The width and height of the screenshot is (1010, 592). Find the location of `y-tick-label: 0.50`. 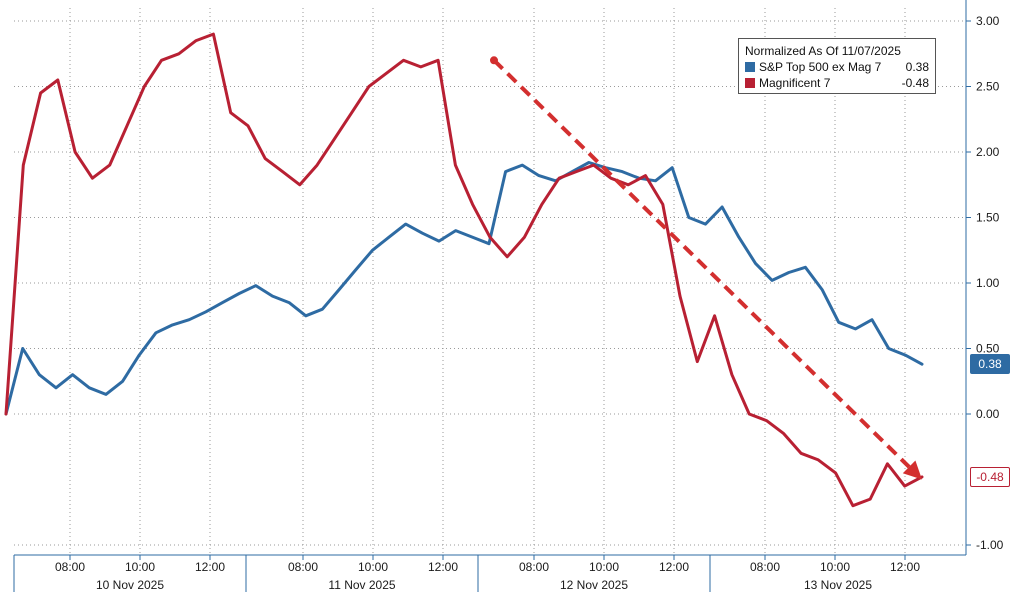

y-tick-label: 0.50 is located at coordinates (988, 349).